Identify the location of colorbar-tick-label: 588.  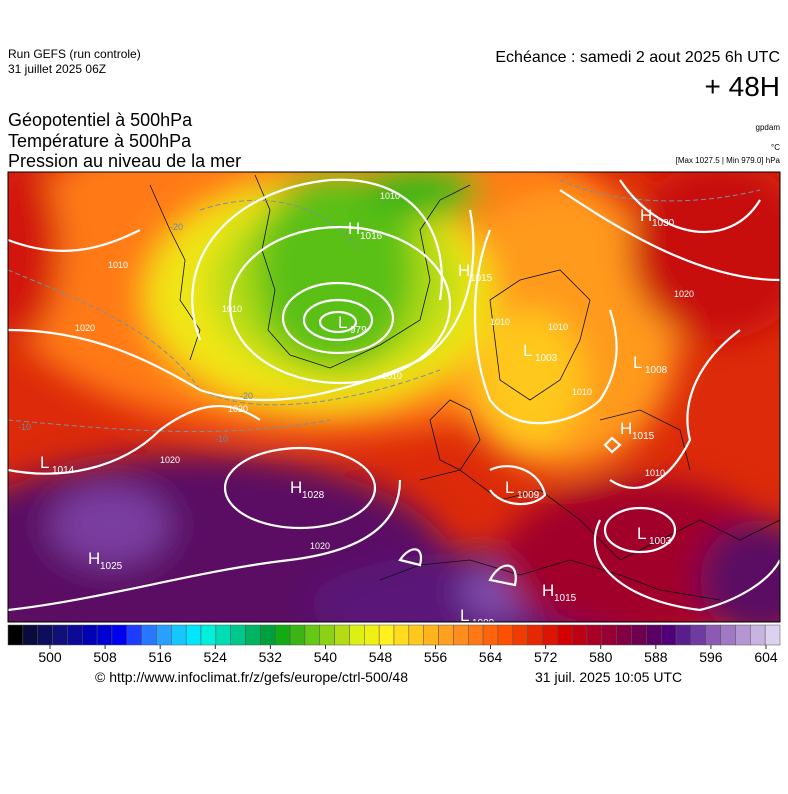
(656, 657).